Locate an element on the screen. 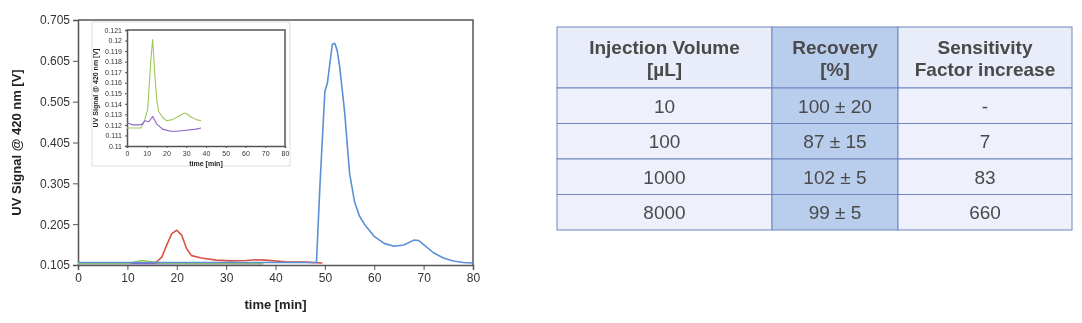 The image size is (1082, 323). y-tick-label: 0.305 is located at coordinates (55, 183).